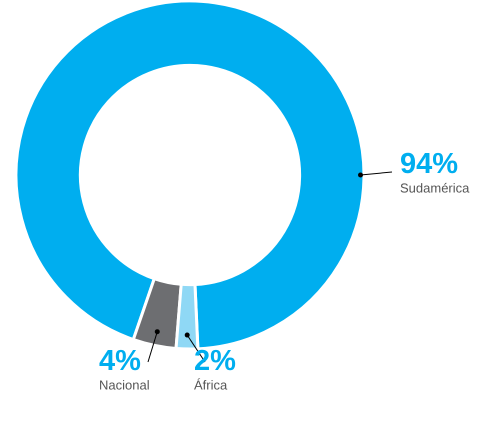  Describe the element at coordinates (215, 361) in the screenshot. I see `data-label: 2%` at that location.